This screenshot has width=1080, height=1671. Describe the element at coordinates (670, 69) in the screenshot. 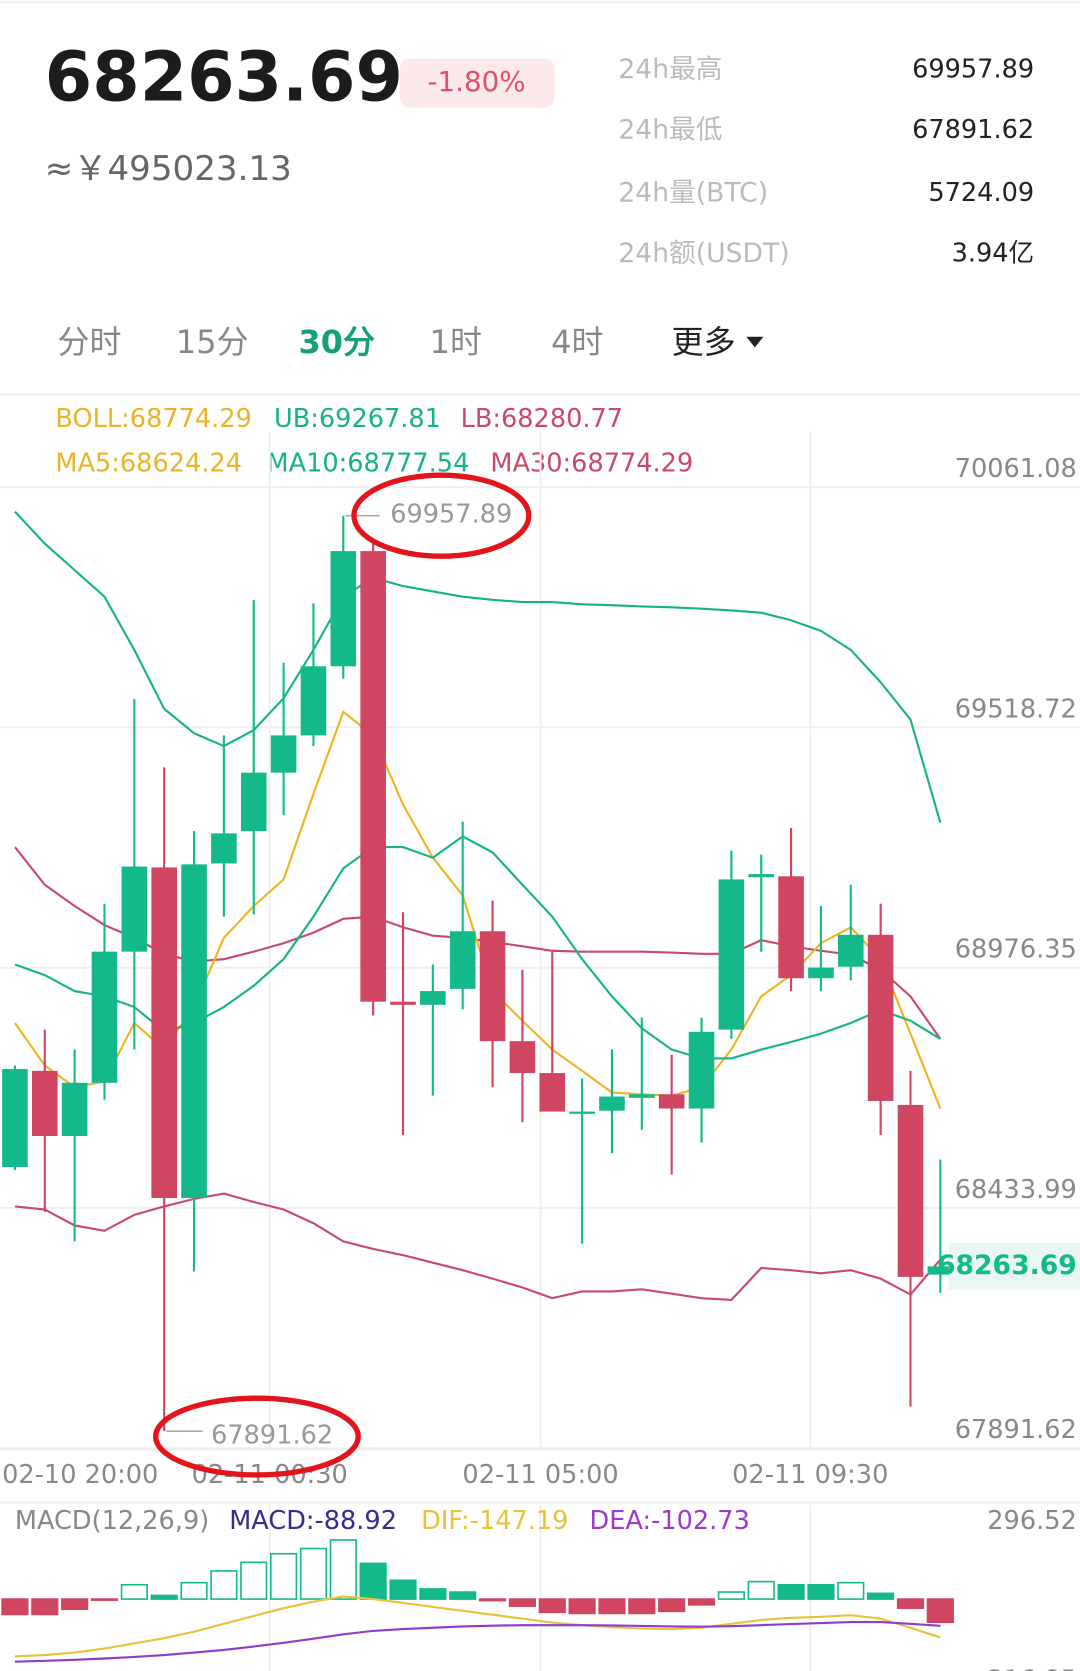

I see `stat-label: 24h最高` at that location.